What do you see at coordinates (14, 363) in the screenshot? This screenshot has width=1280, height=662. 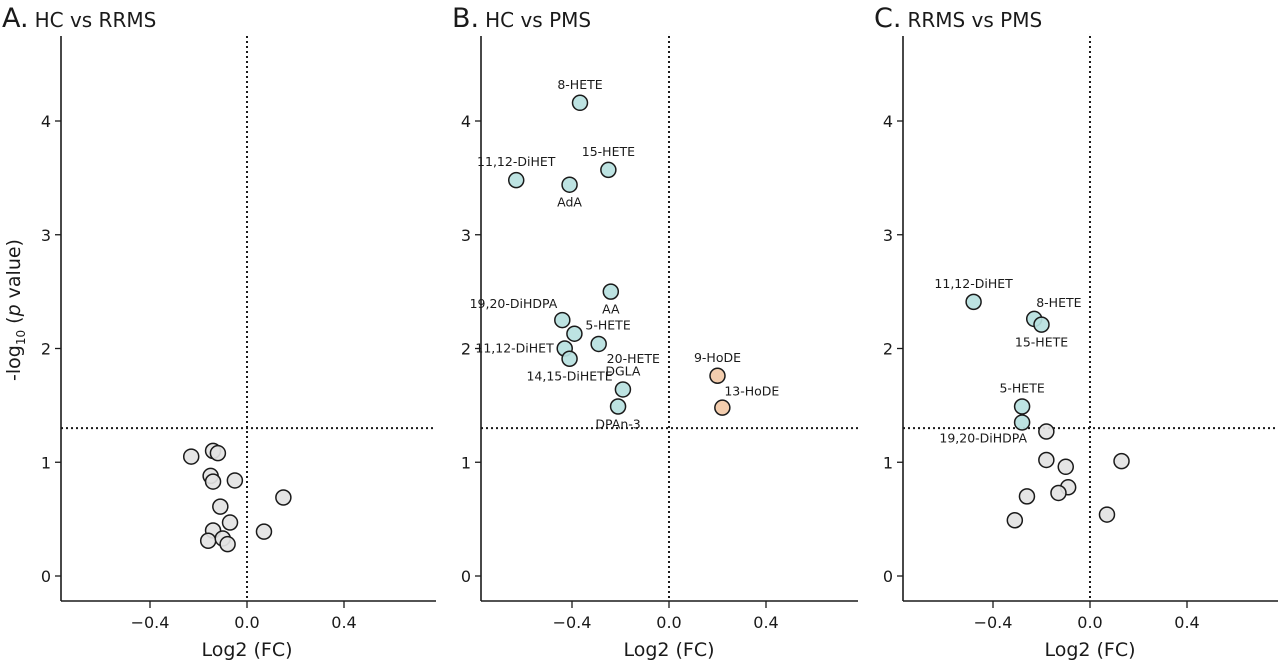 I see `y-axis-title-prefix: -log` at bounding box center [14, 363].